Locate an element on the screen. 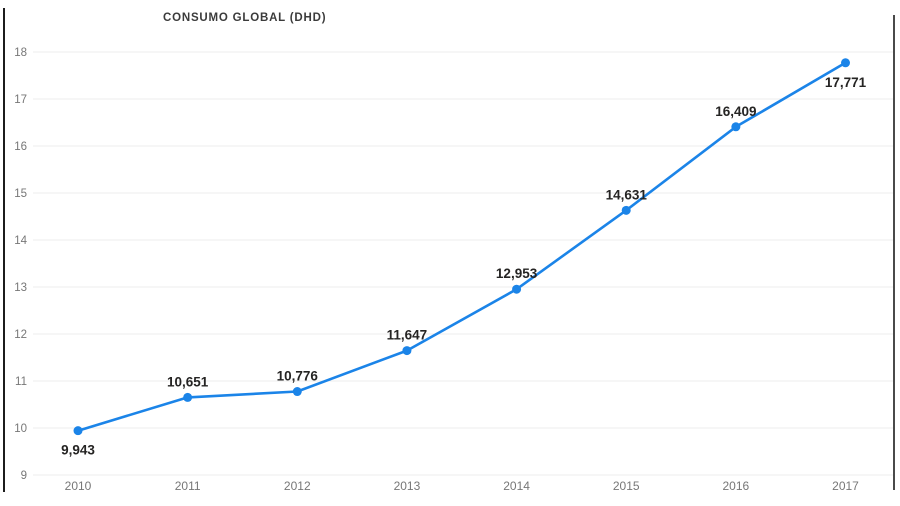 This screenshot has width=900, height=506. x-axis-tick-label: 2013 is located at coordinates (407, 486).